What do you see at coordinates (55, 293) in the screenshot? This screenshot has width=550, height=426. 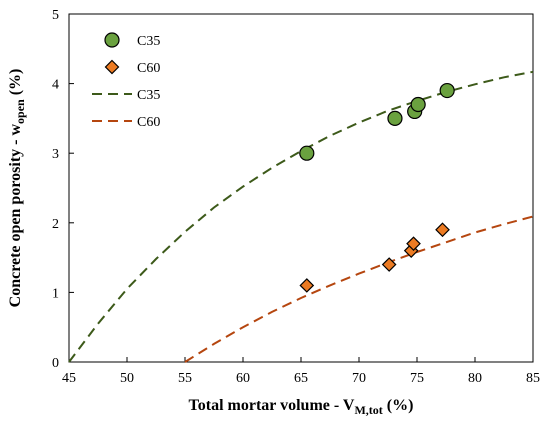 I see `y-tick-label: 1` at bounding box center [55, 293].